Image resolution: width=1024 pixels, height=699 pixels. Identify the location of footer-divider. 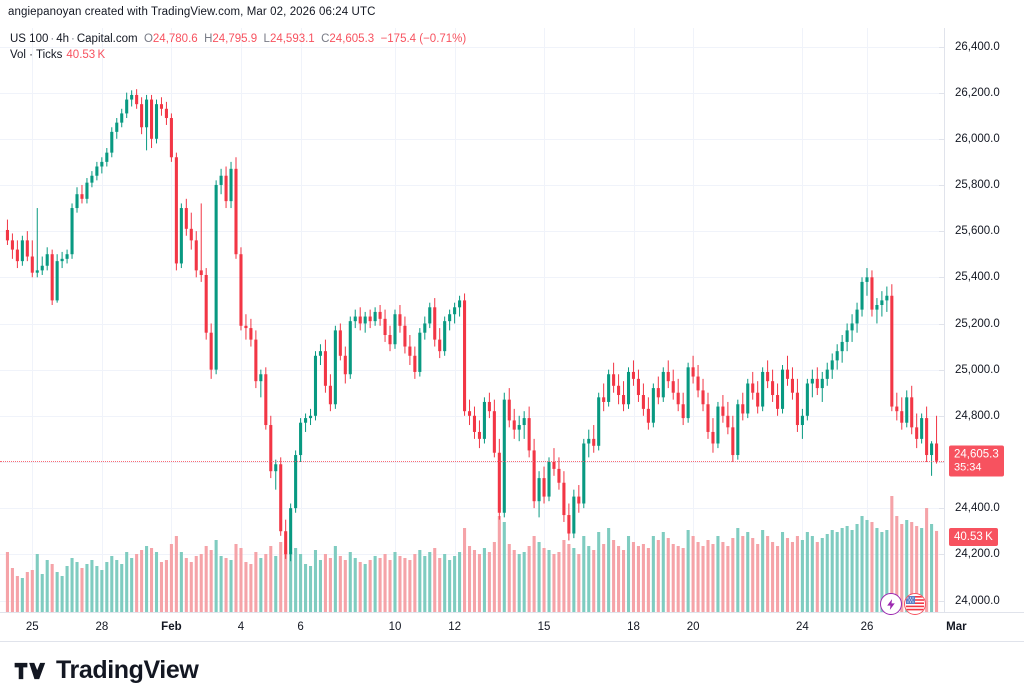
(512, 641).